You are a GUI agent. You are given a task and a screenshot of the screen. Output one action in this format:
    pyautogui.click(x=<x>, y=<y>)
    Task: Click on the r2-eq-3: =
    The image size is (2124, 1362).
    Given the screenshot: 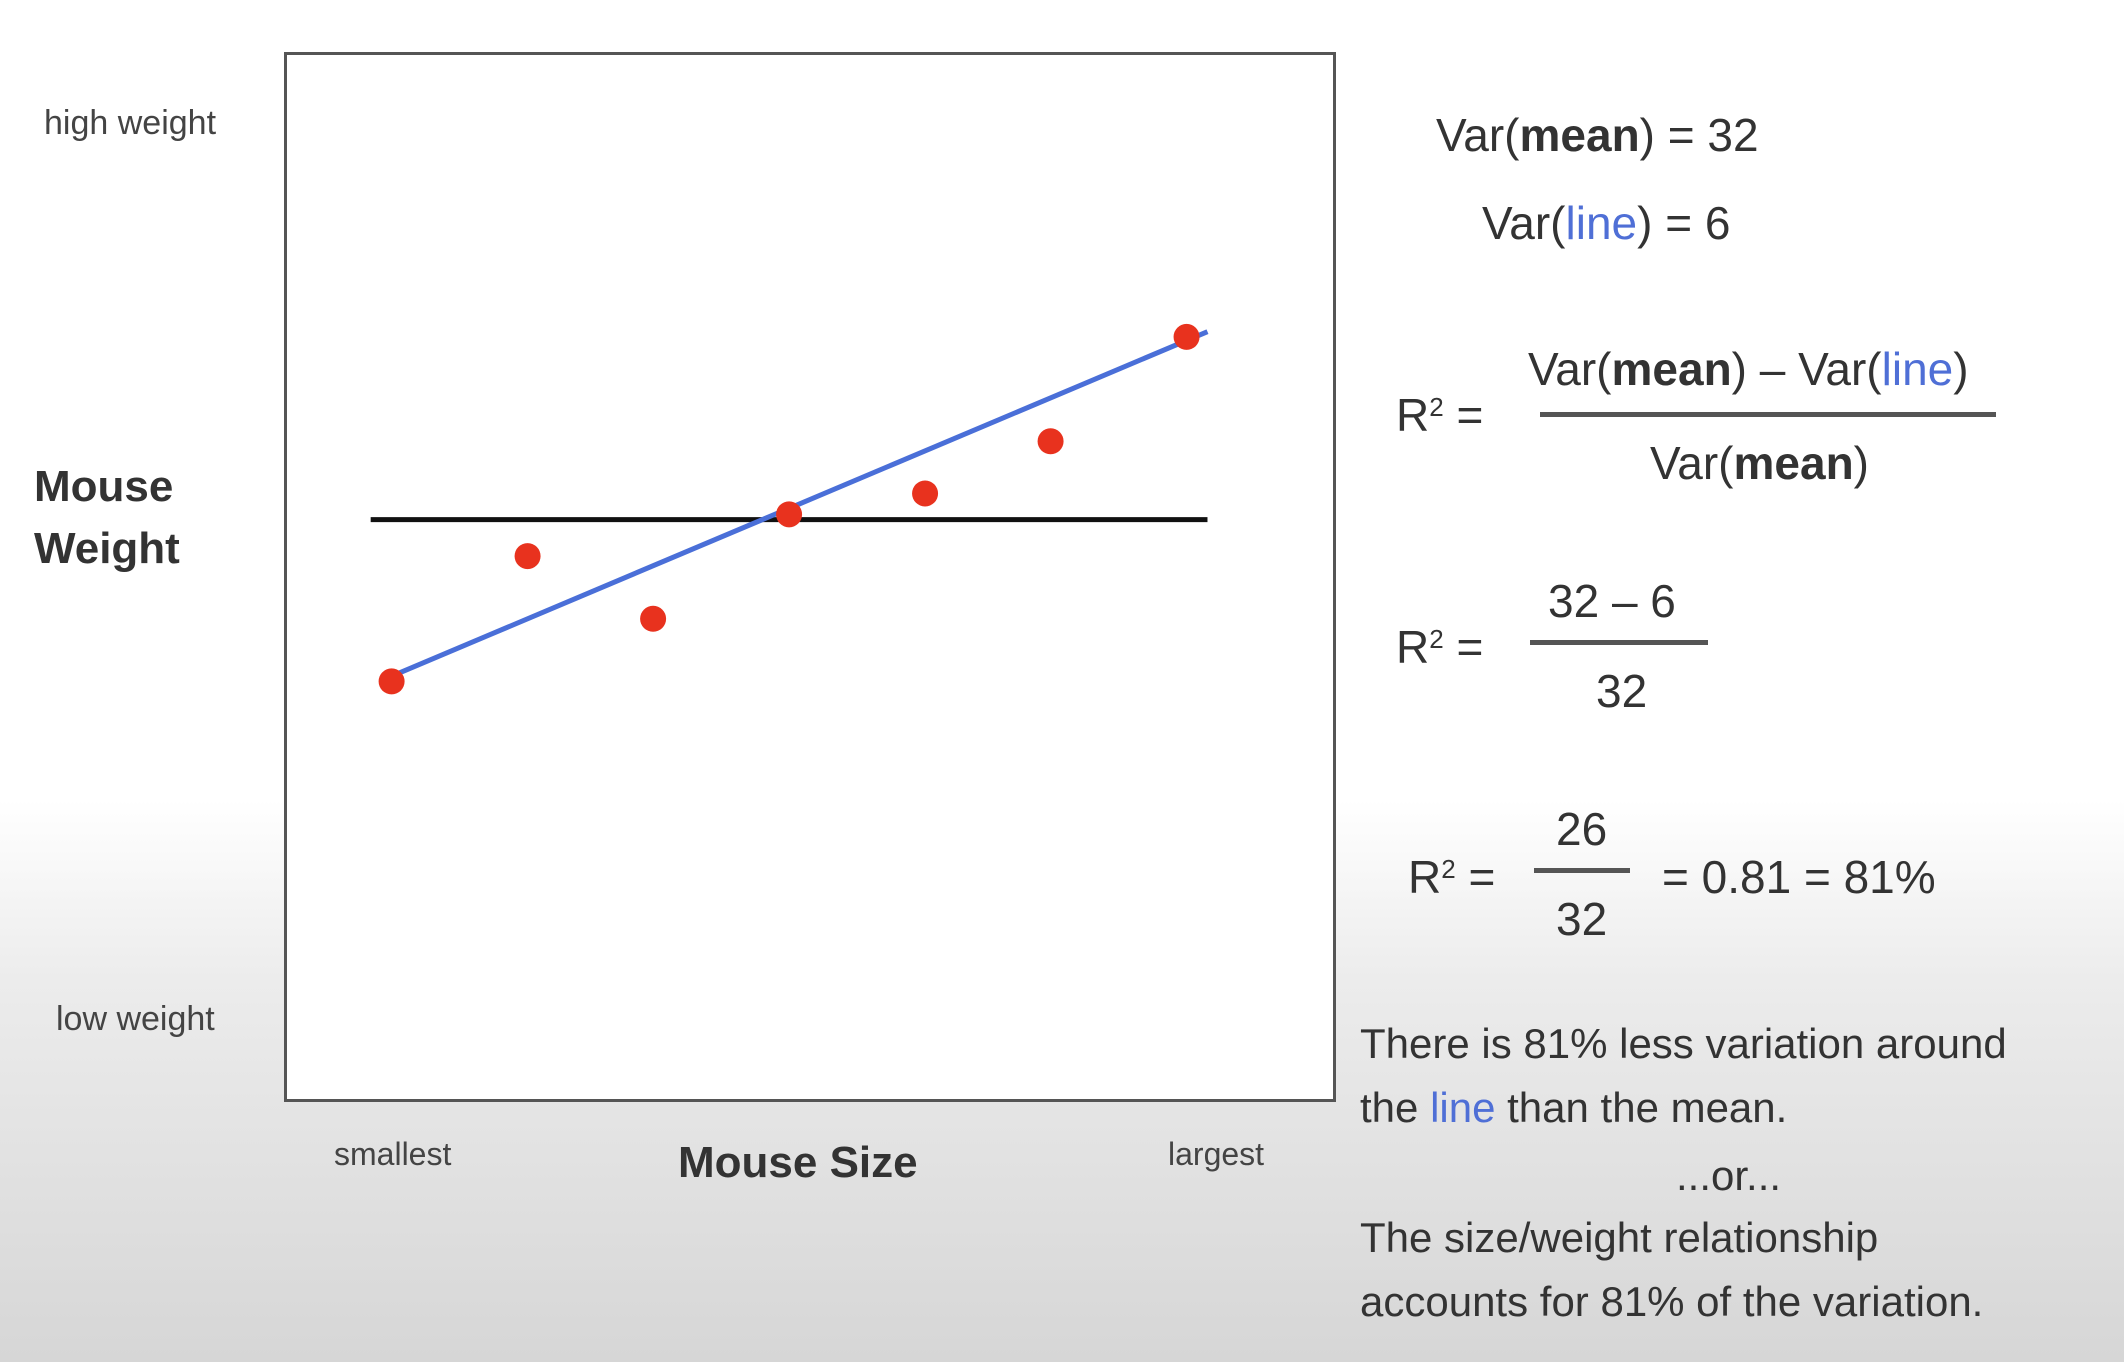 What is the action you would take?
    pyautogui.click(x=1475, y=877)
    